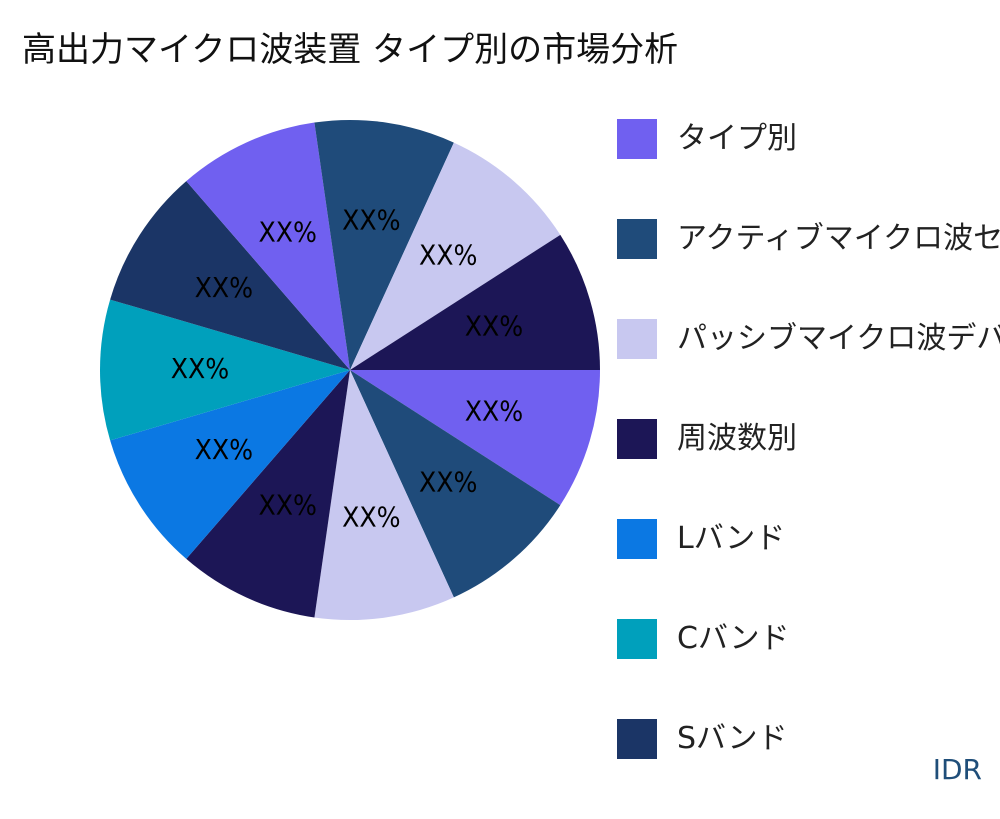  Describe the element at coordinates (732, 738) in the screenshot. I see `legend-label: Sバンド` at that location.